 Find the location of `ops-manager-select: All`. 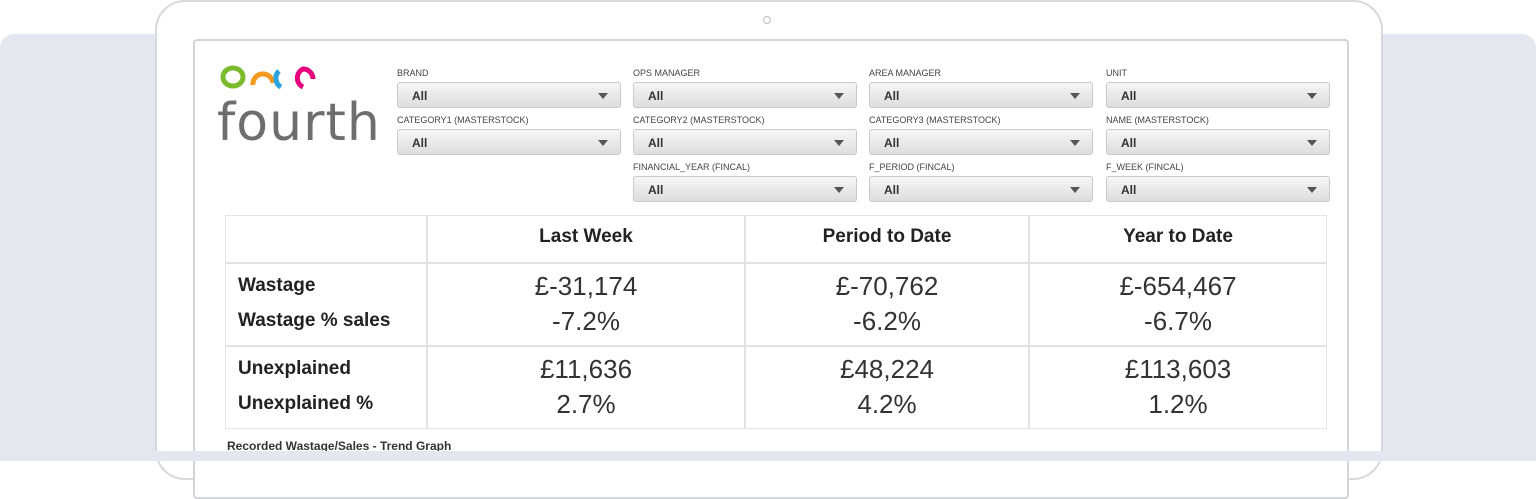

ops-manager-select: All is located at coordinates (745, 95).